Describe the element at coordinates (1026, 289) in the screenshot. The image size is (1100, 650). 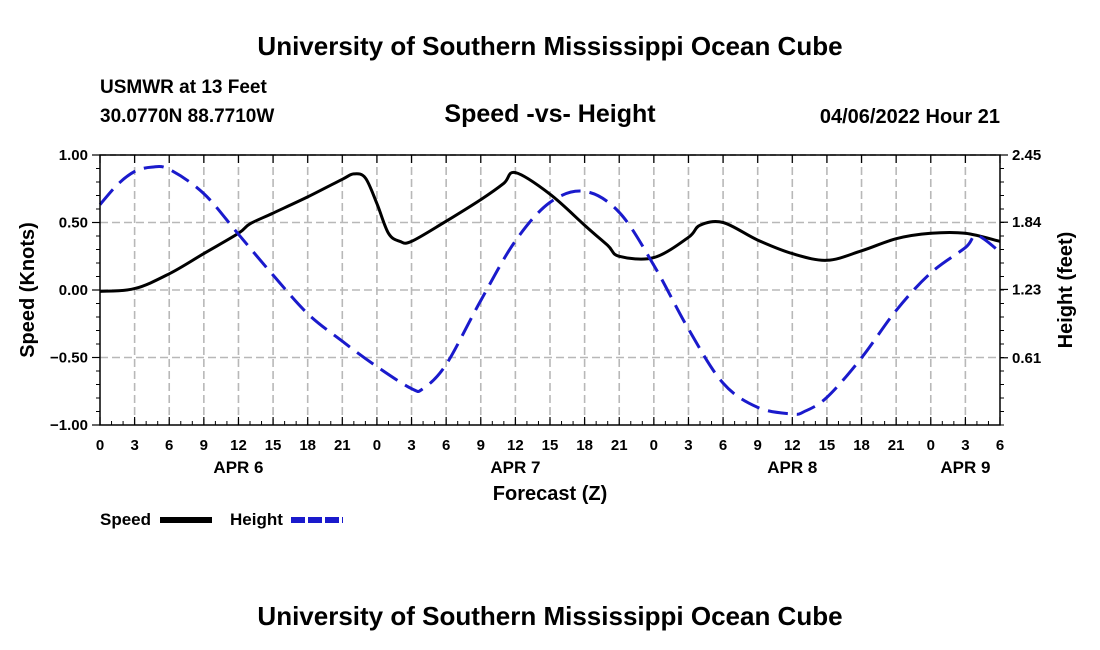
I see `y2-tick-label: 1.23` at that location.